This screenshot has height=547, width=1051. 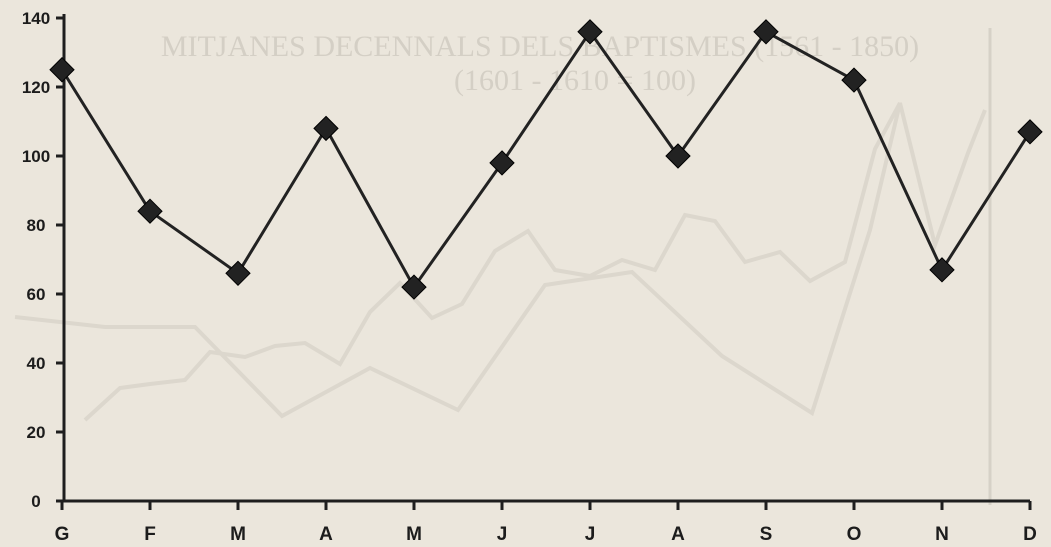 I want to click on y-tick-label: 60, so click(x=36, y=294).